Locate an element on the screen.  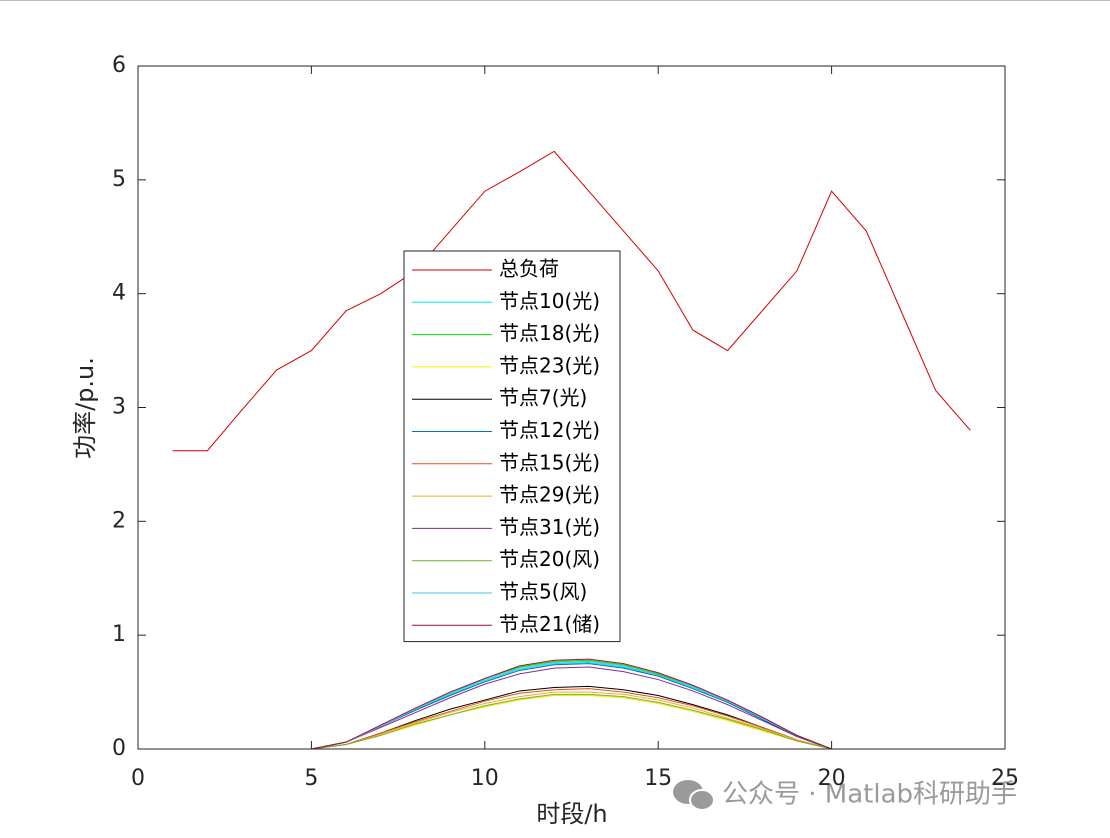
x-axis-label: 时段/h is located at coordinates (571, 814).